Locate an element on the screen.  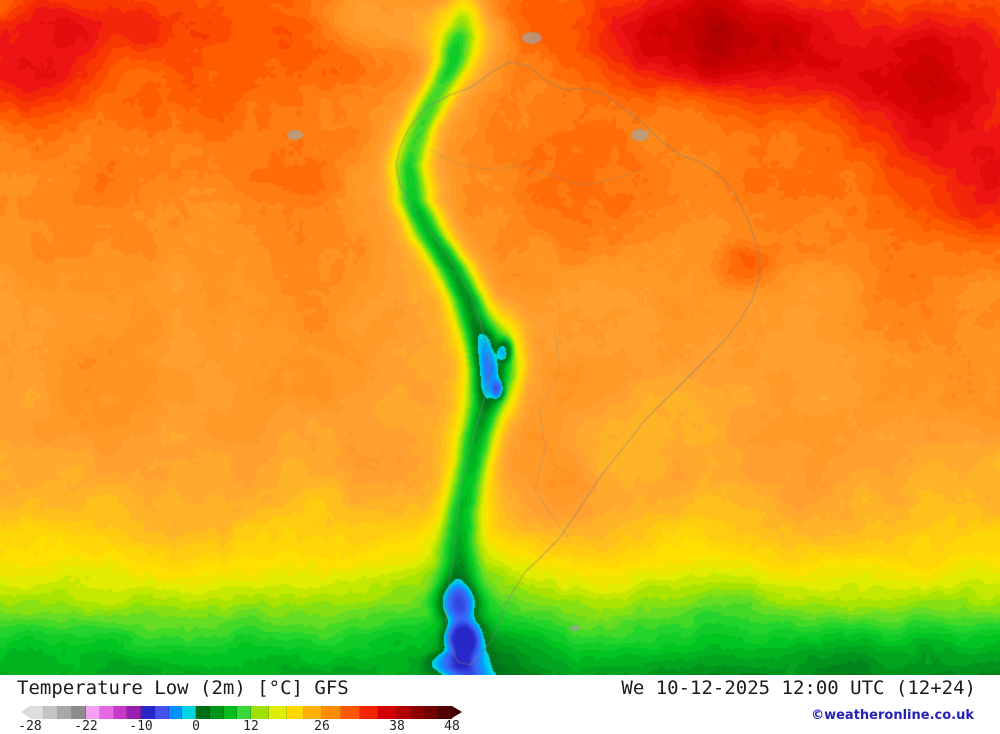
map-title: Temperature Low (2m) [°C] GFS is located at coordinates (183, 688).